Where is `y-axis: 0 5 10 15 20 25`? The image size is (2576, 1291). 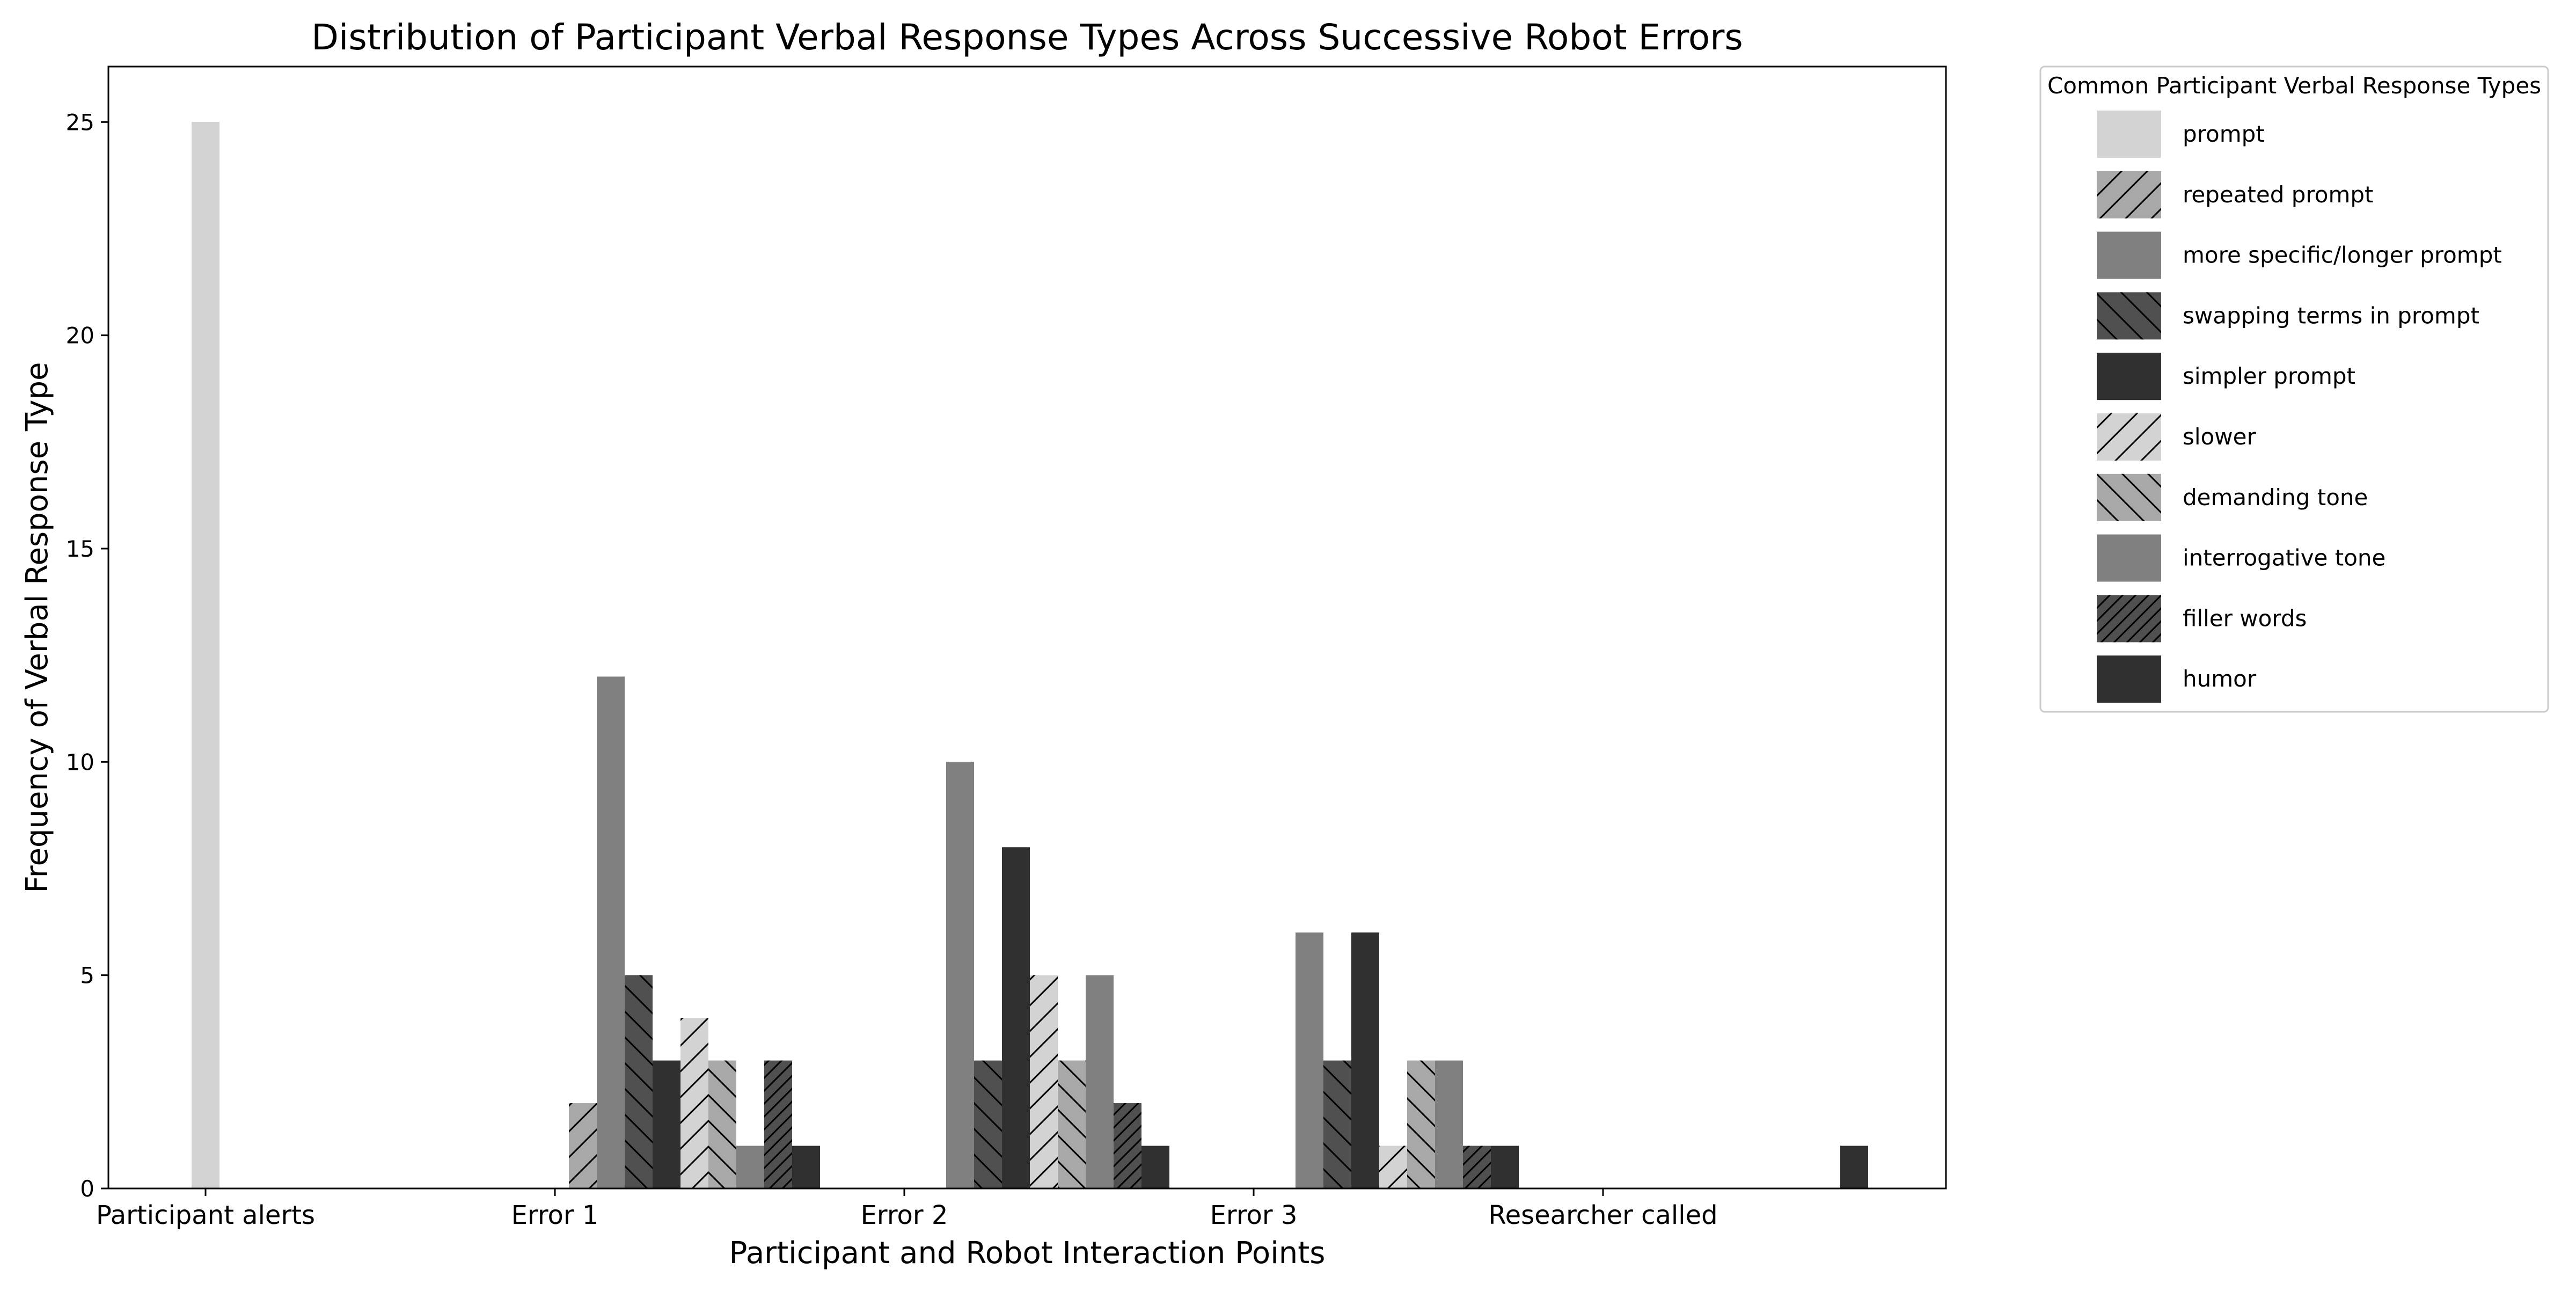
y-axis: 0 5 10 15 20 25 is located at coordinates (87, 655).